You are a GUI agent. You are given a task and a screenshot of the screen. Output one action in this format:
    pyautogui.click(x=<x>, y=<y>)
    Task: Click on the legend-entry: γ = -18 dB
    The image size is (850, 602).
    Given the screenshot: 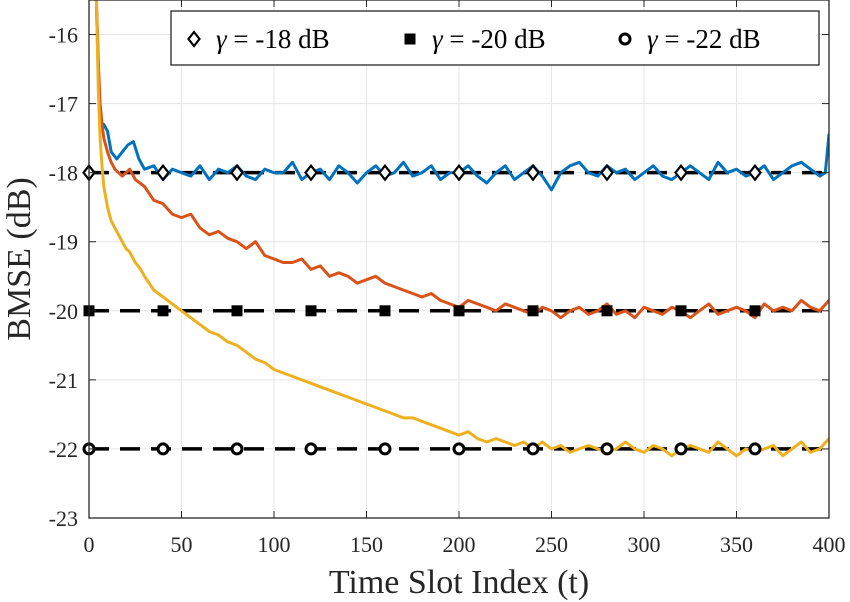 What is the action you would take?
    pyautogui.click(x=258, y=39)
    